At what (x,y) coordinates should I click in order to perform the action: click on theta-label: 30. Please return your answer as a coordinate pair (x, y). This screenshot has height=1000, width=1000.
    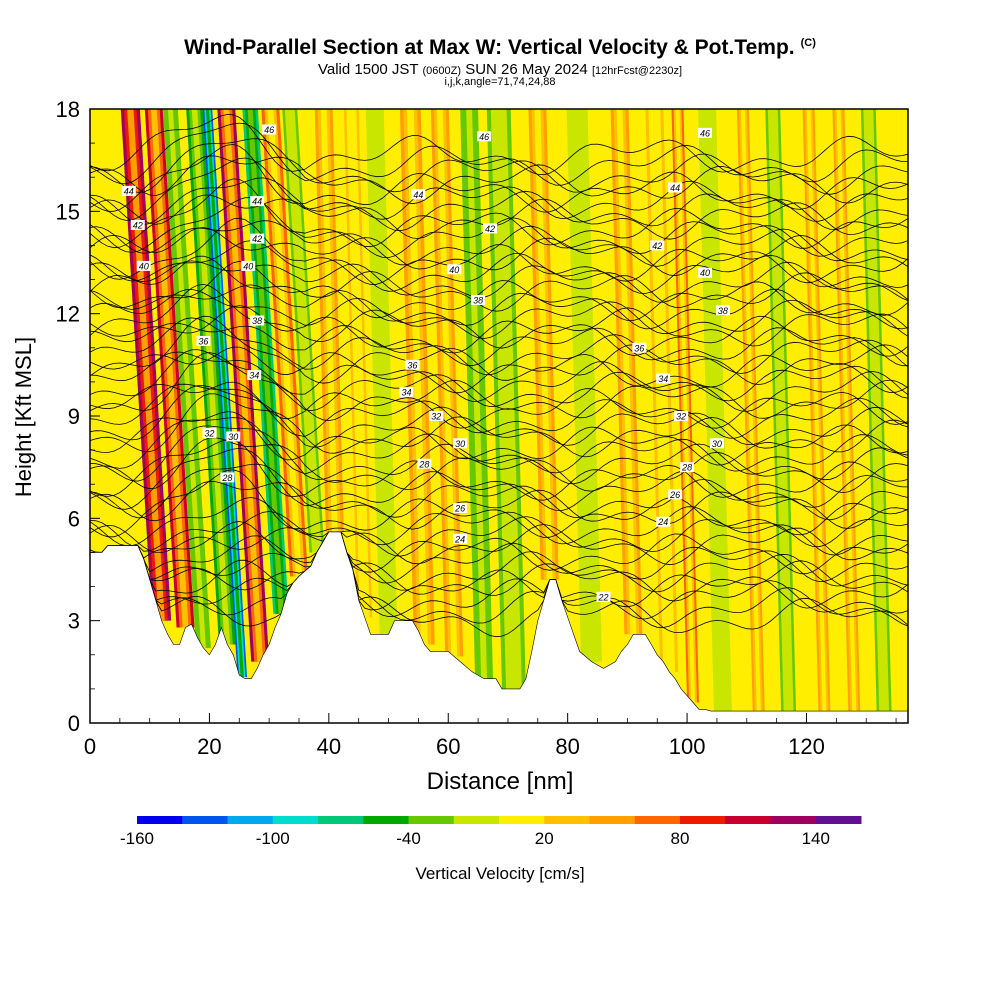
    Looking at the image, I should click on (233, 436).